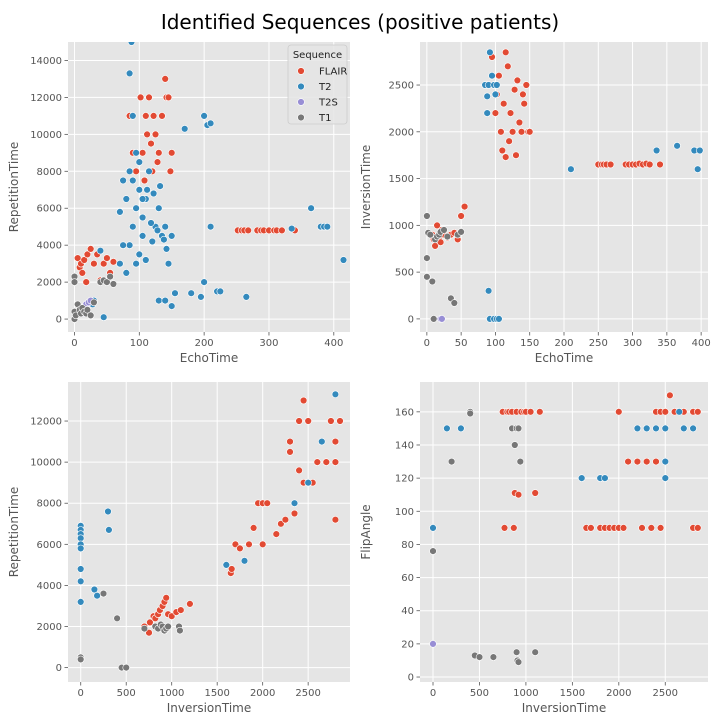 The image size is (720, 720). I want to click on x-tick-label: 1500, so click(216, 693).